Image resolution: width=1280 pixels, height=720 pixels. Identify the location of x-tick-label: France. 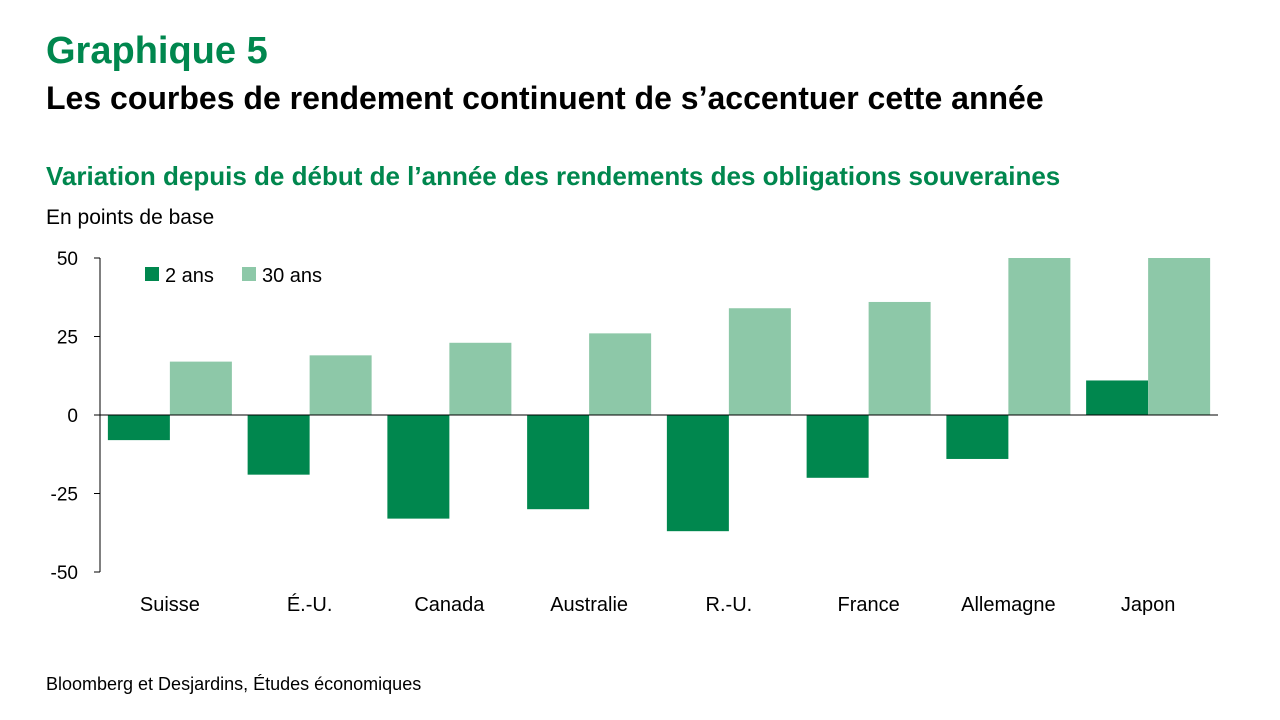
(869, 605).